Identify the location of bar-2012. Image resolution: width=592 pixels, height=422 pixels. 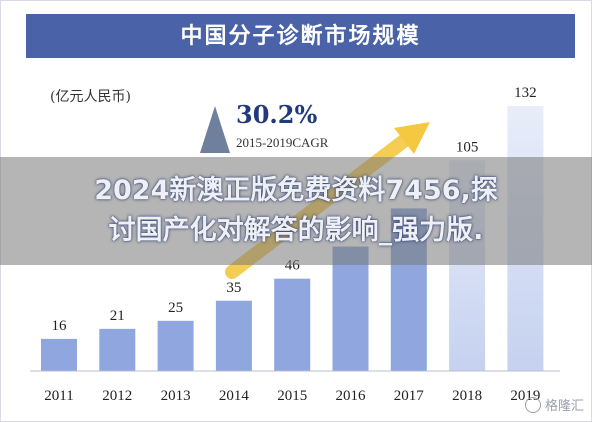
(117, 349).